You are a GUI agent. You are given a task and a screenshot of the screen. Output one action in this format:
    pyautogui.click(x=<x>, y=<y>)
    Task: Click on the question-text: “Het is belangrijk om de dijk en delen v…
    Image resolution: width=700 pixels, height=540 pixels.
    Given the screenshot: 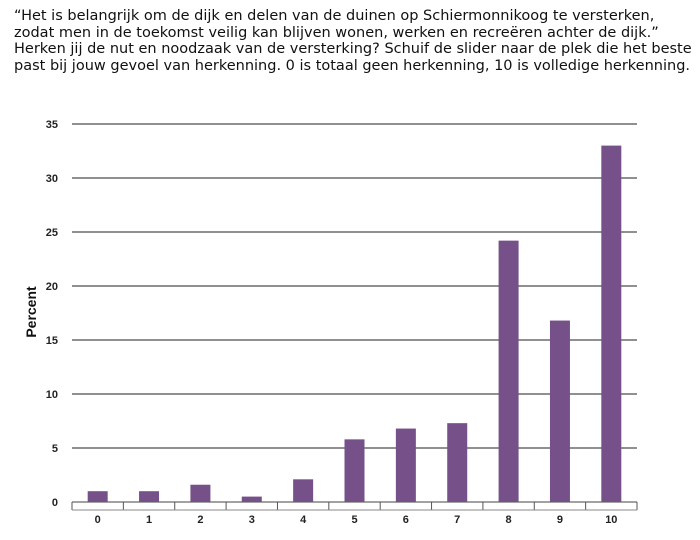 What is the action you would take?
    pyautogui.click(x=353, y=41)
    